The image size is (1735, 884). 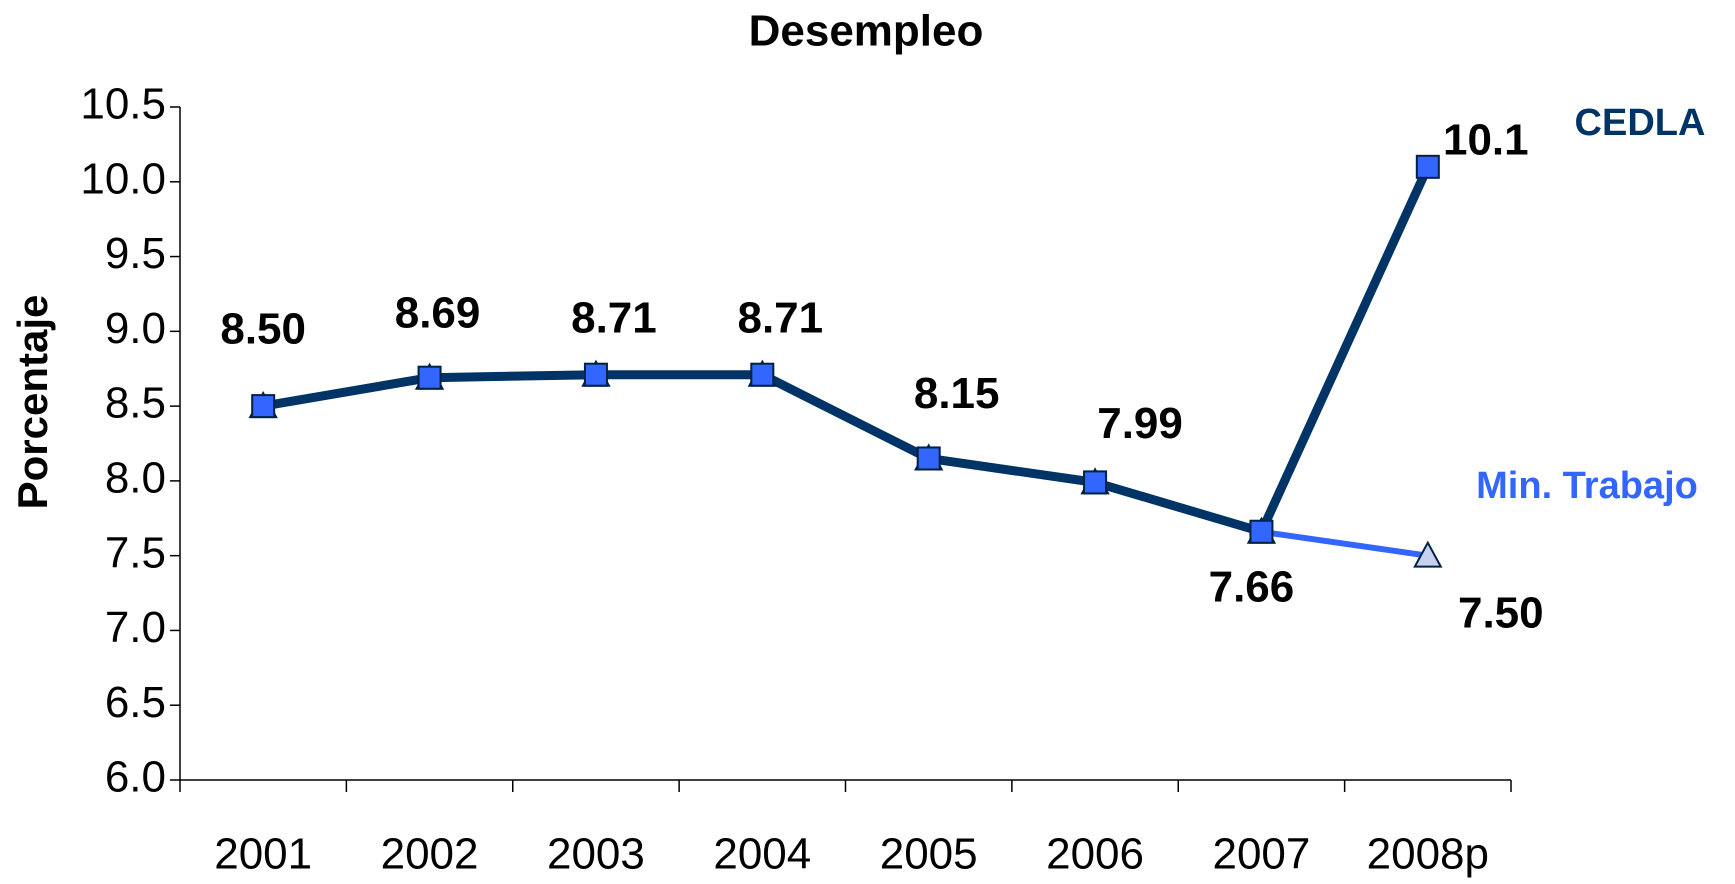 I want to click on data-label: 8.69, so click(x=438, y=312).